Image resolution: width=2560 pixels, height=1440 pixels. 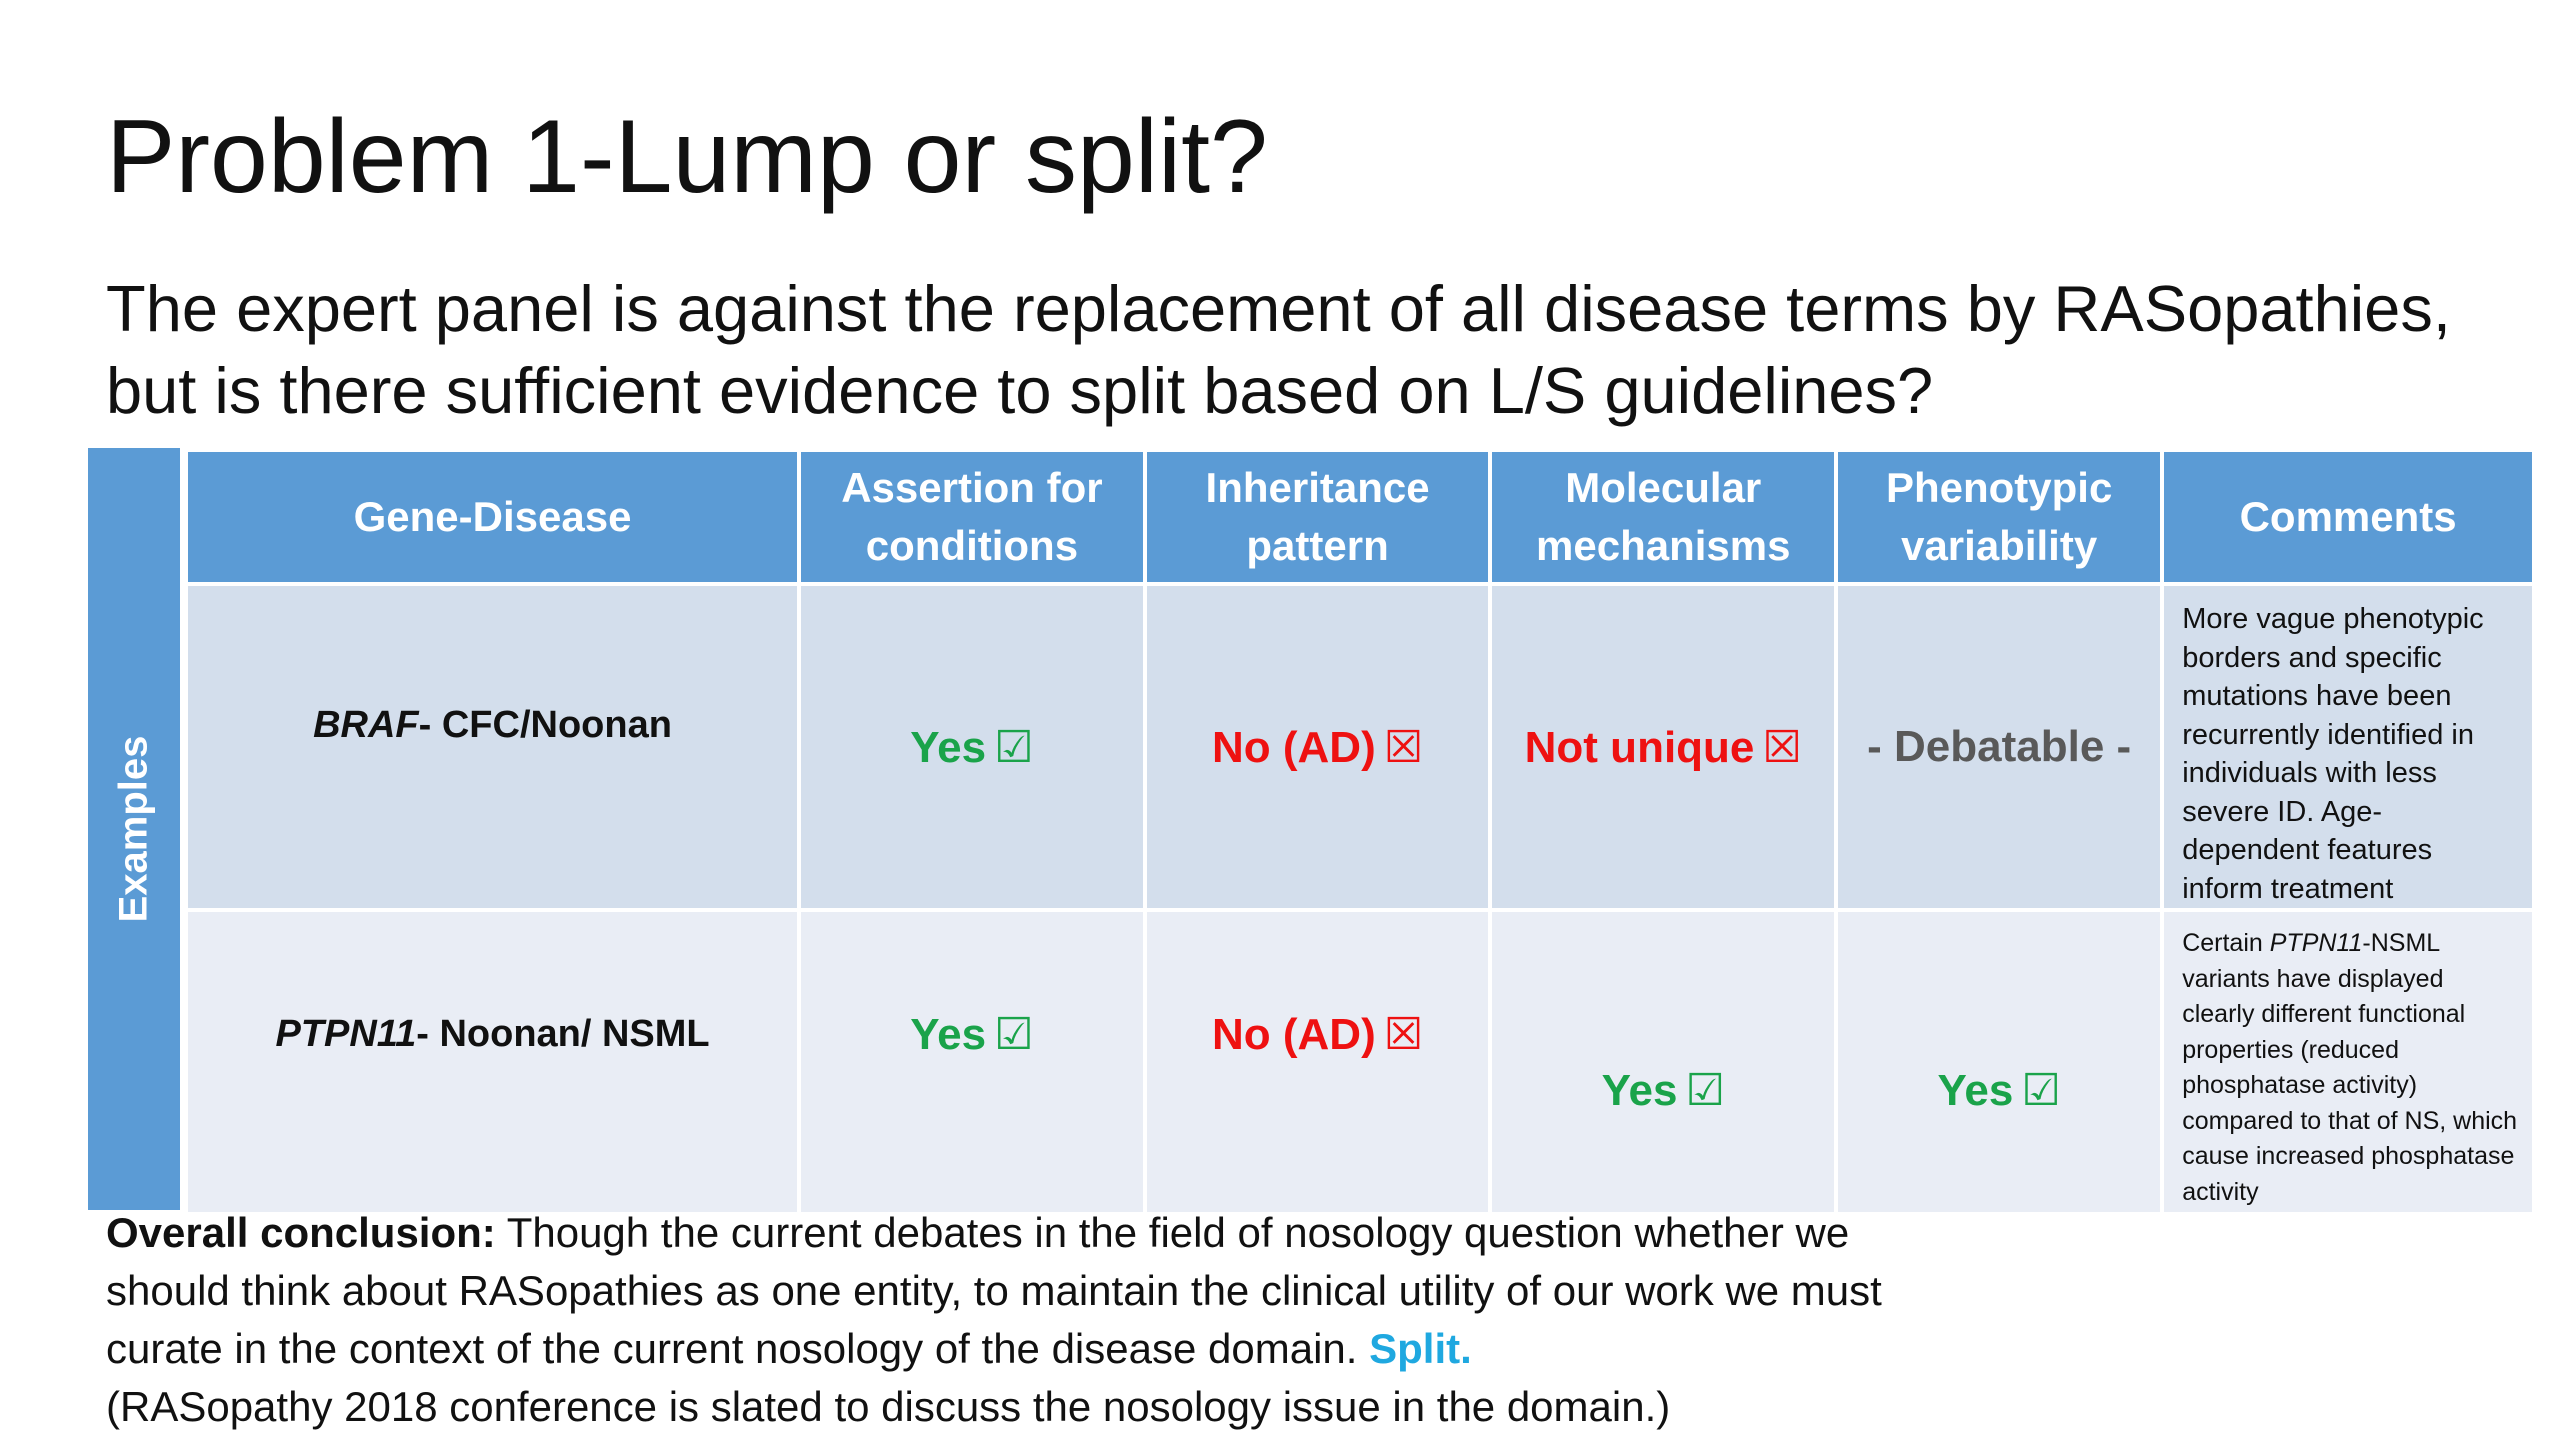 I want to click on variability-value: - Debatable -, so click(x=1999, y=746).